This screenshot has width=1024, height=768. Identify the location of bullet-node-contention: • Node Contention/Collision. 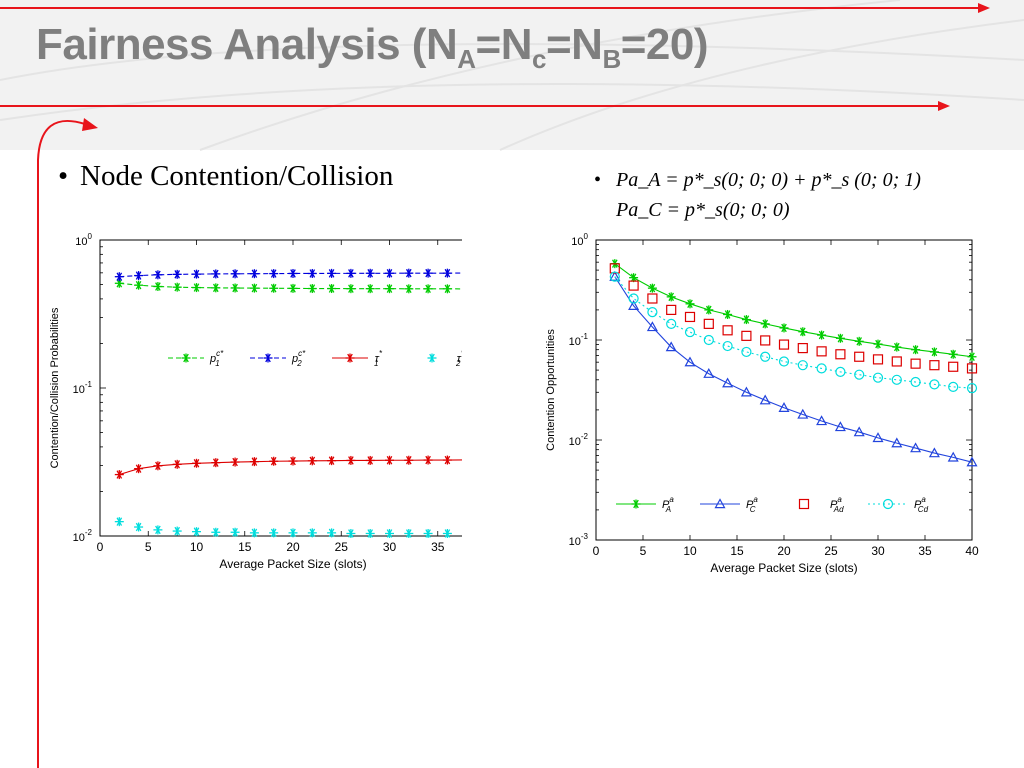
(225, 176).